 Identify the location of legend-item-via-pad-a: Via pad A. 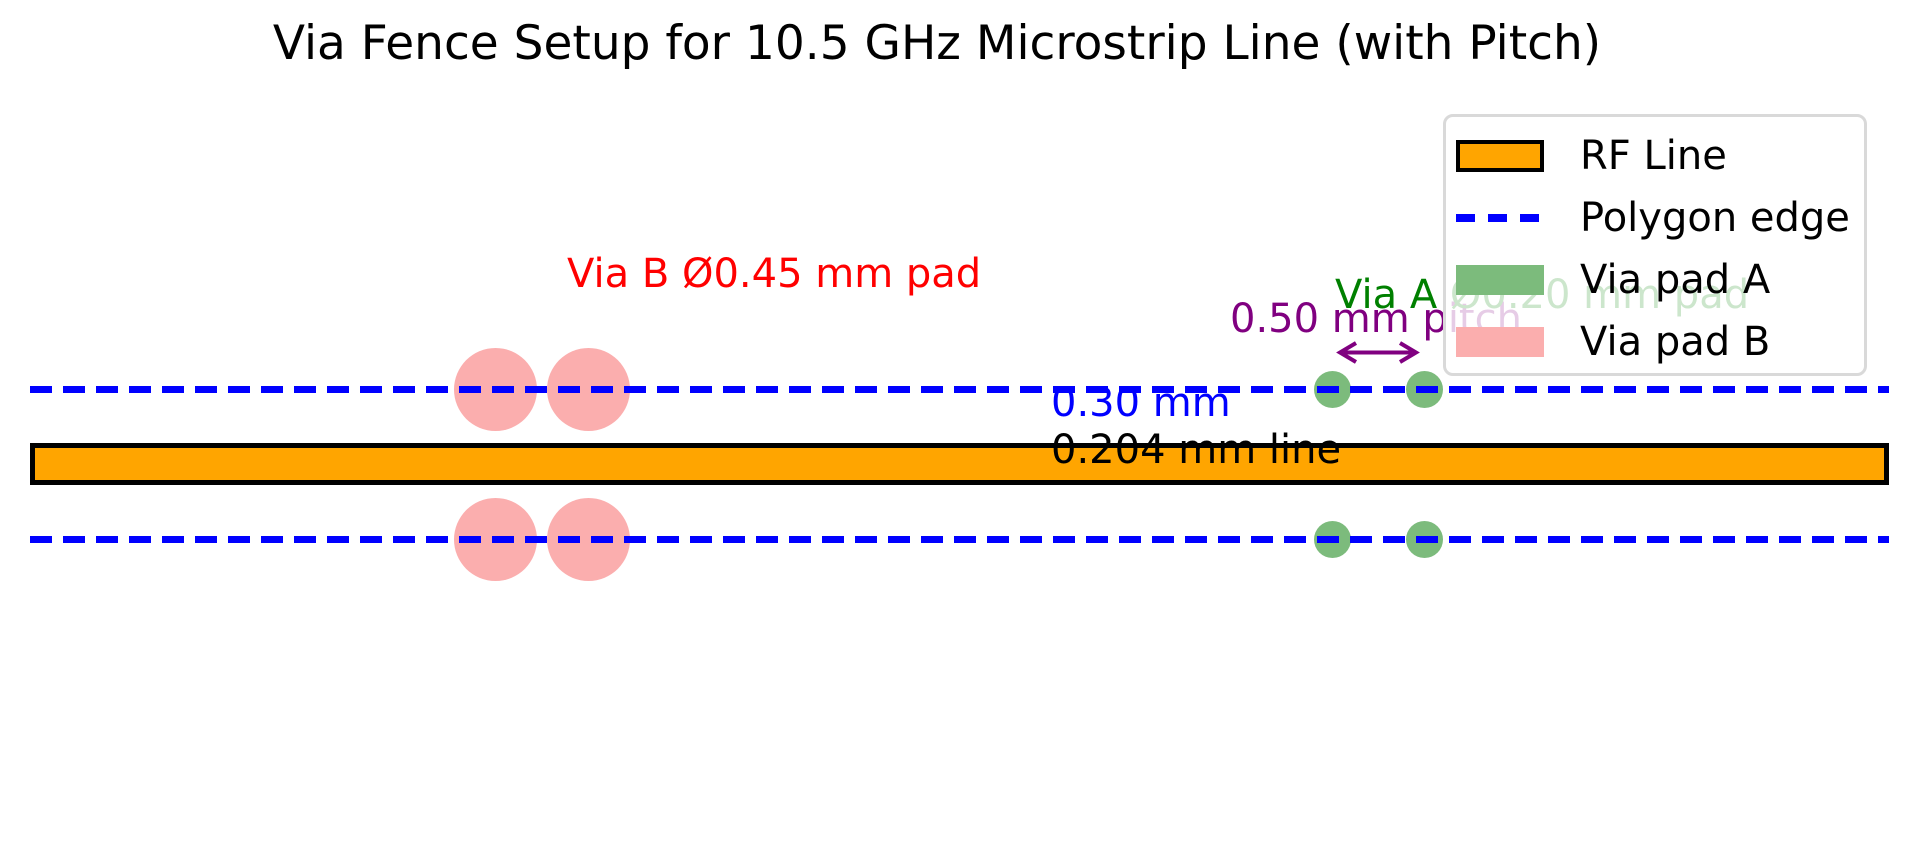
(1657, 280).